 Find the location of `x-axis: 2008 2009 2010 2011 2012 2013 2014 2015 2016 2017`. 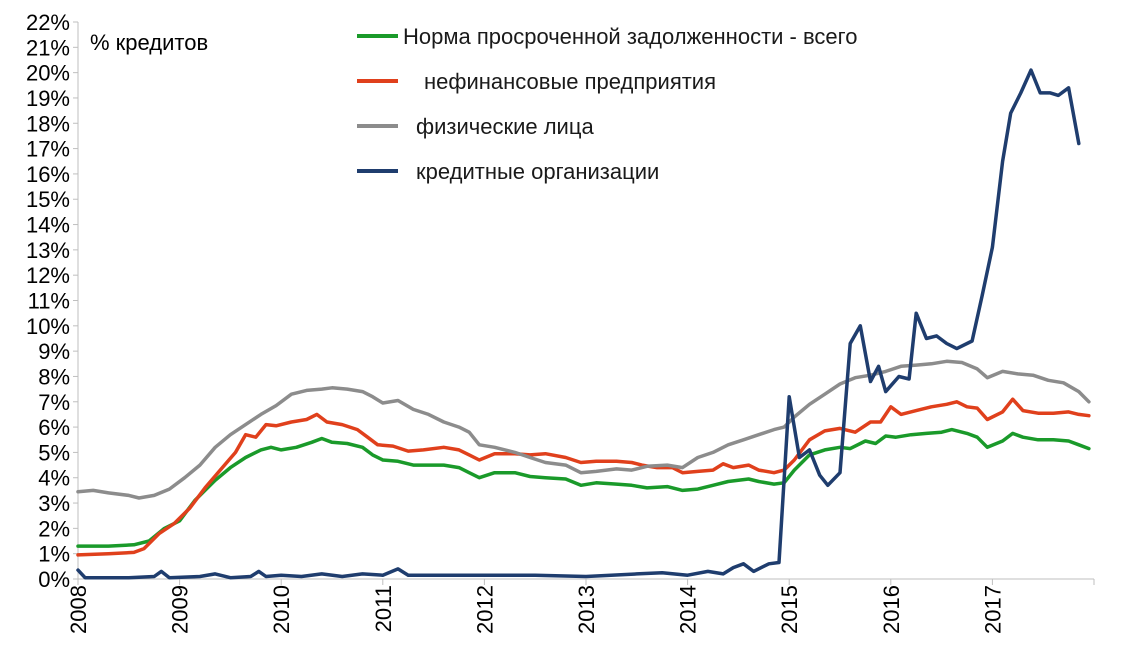

x-axis: 2008 2009 2010 2011 2012 2013 2014 2015 2016 2017 is located at coordinates (580, 606).